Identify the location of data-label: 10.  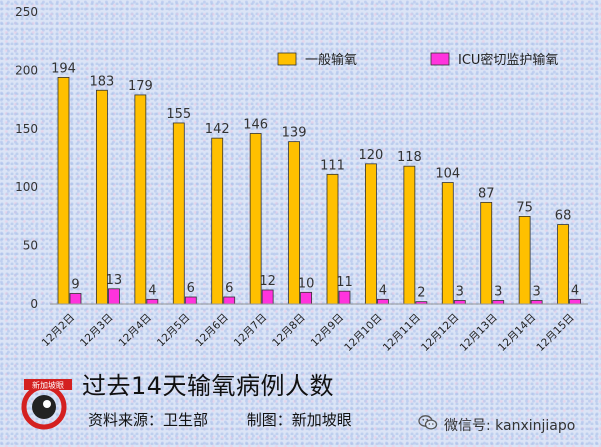
(306, 283).